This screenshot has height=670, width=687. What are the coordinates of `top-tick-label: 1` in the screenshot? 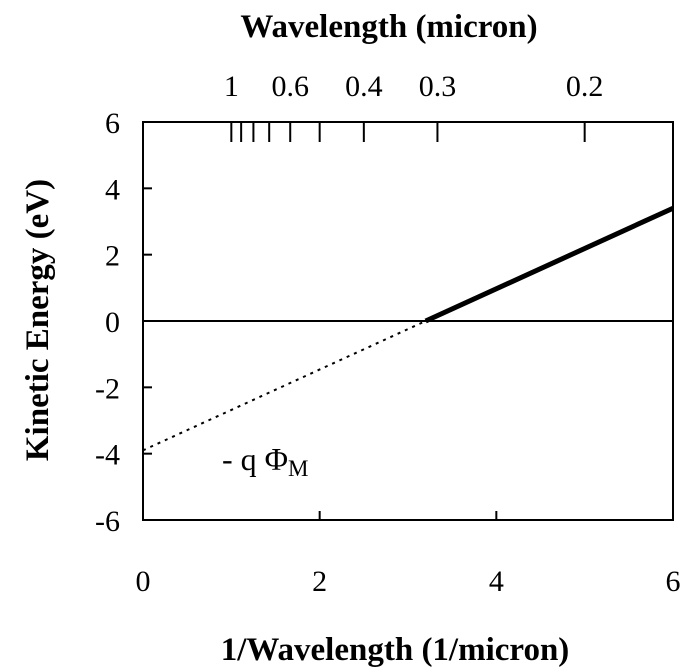 It's located at (231, 86).